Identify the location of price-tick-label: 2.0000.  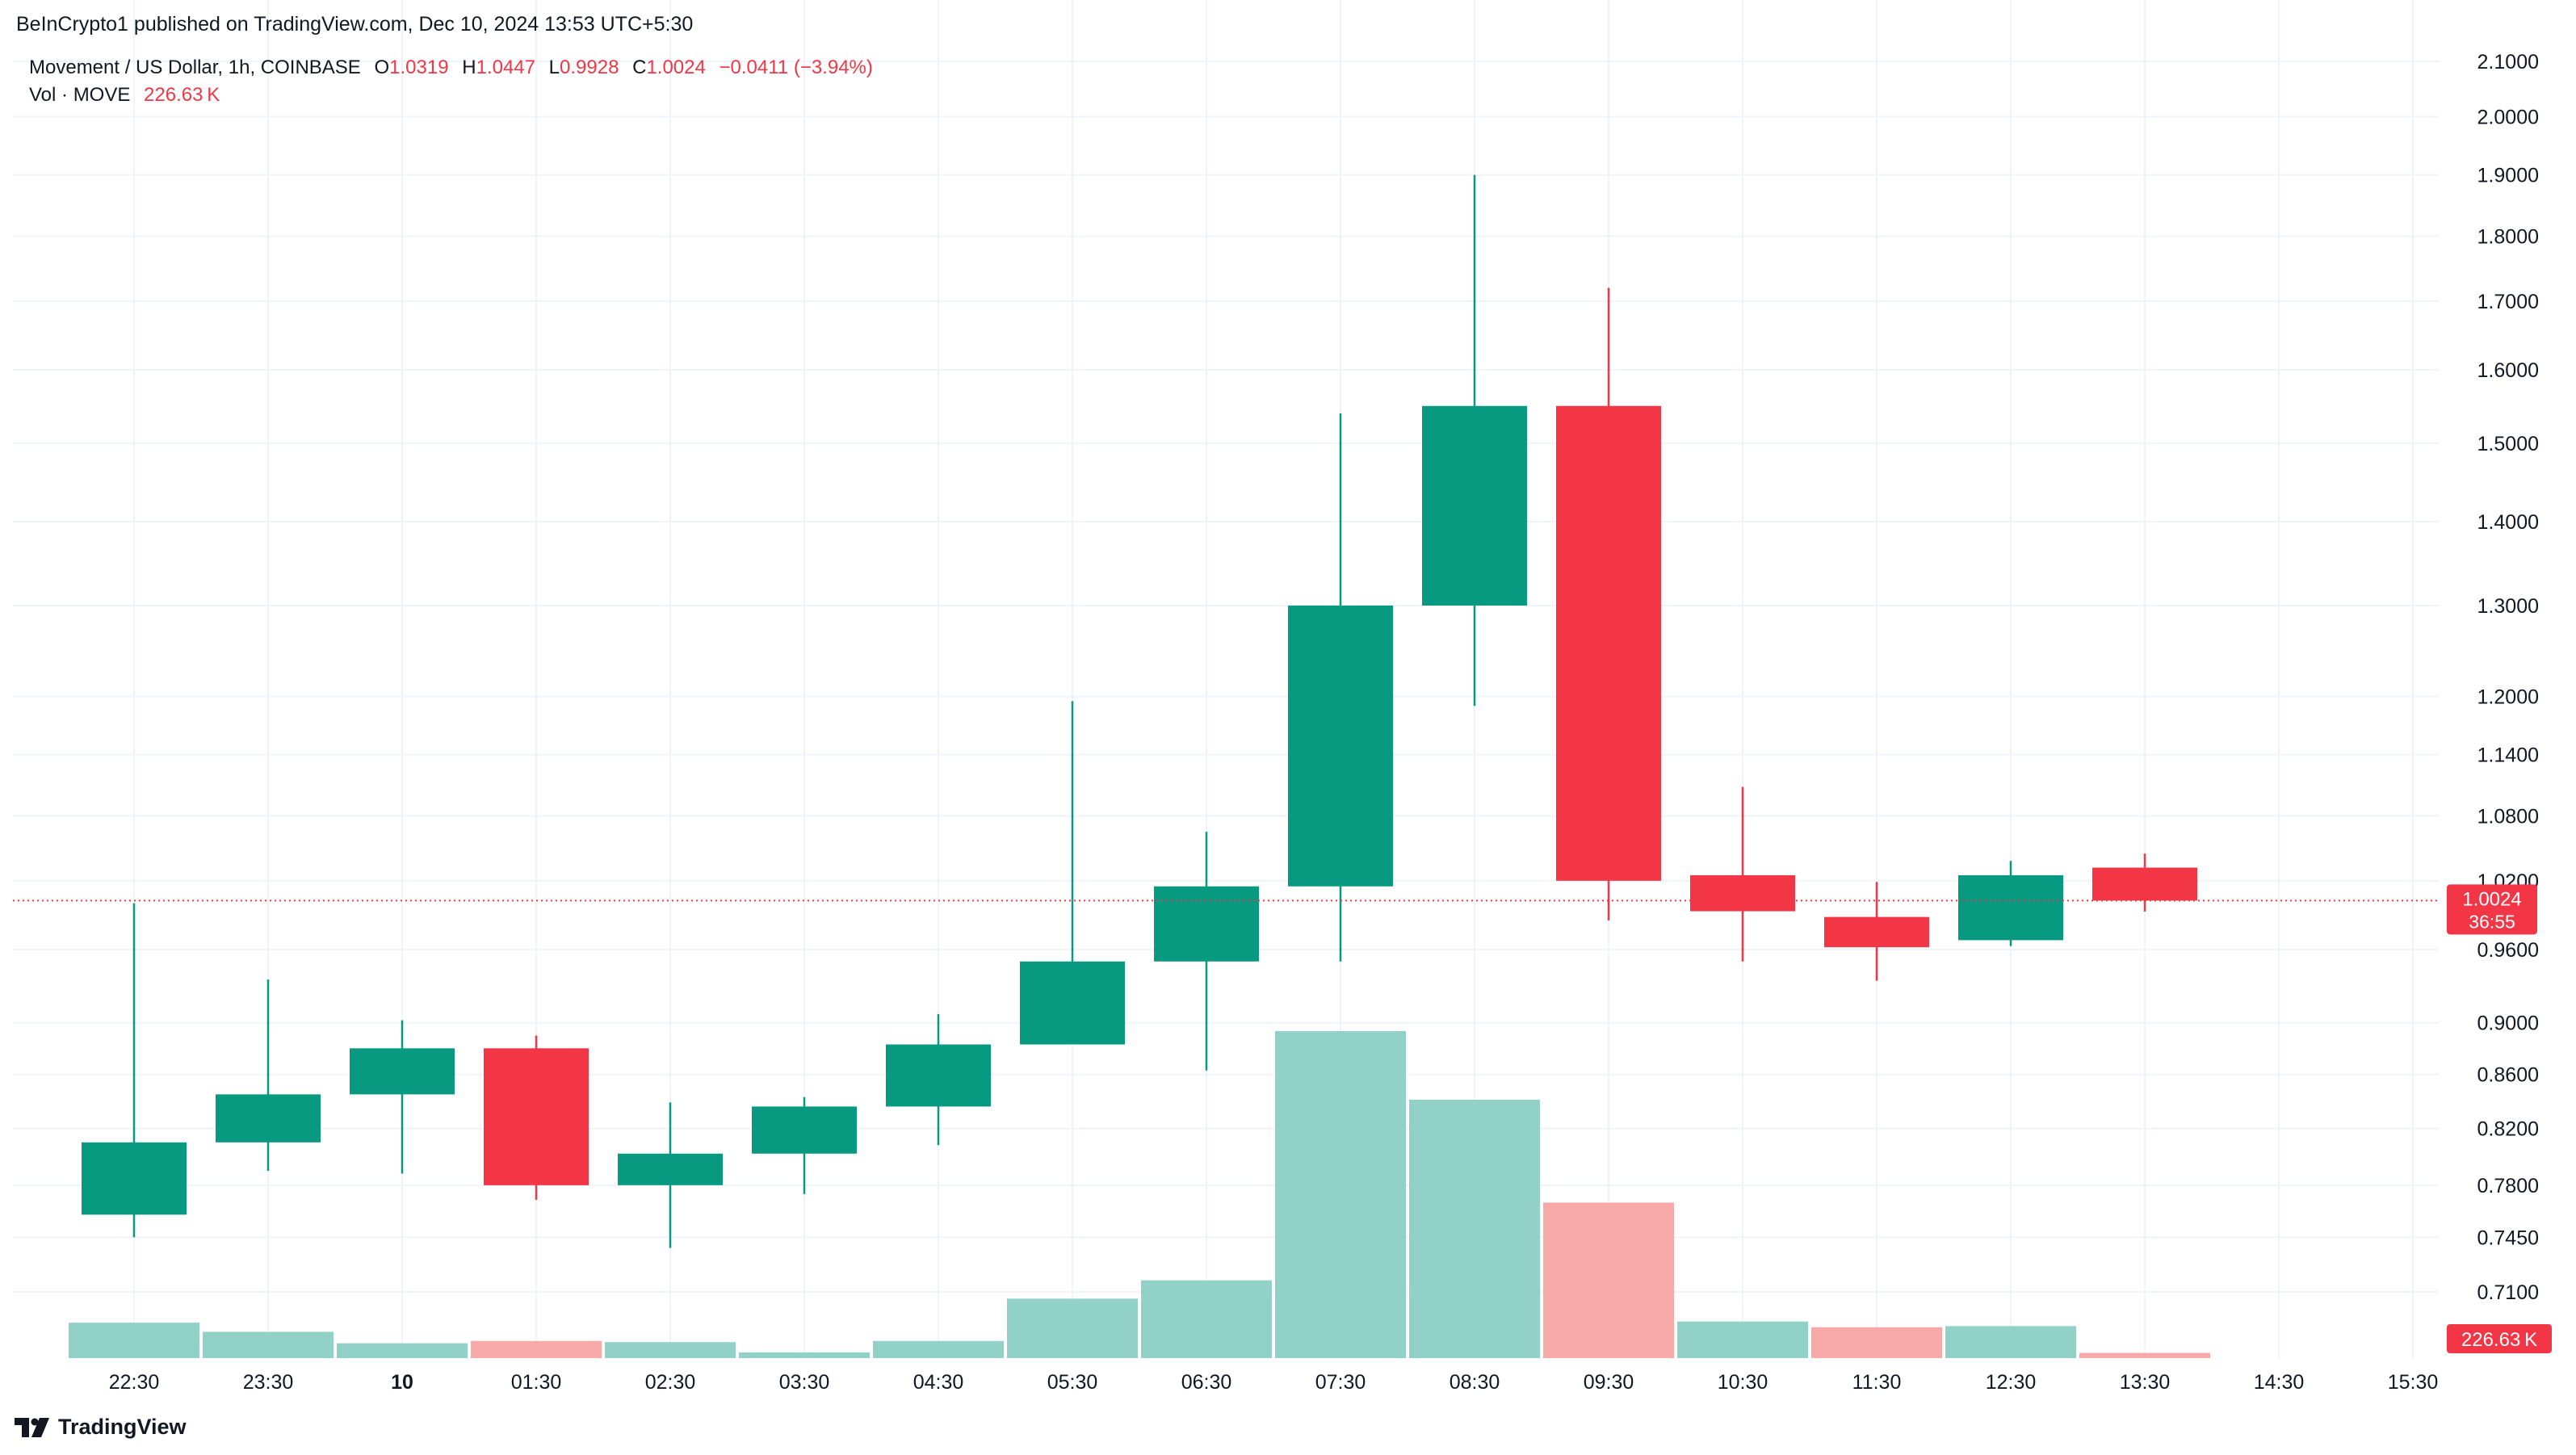
(2508, 118).